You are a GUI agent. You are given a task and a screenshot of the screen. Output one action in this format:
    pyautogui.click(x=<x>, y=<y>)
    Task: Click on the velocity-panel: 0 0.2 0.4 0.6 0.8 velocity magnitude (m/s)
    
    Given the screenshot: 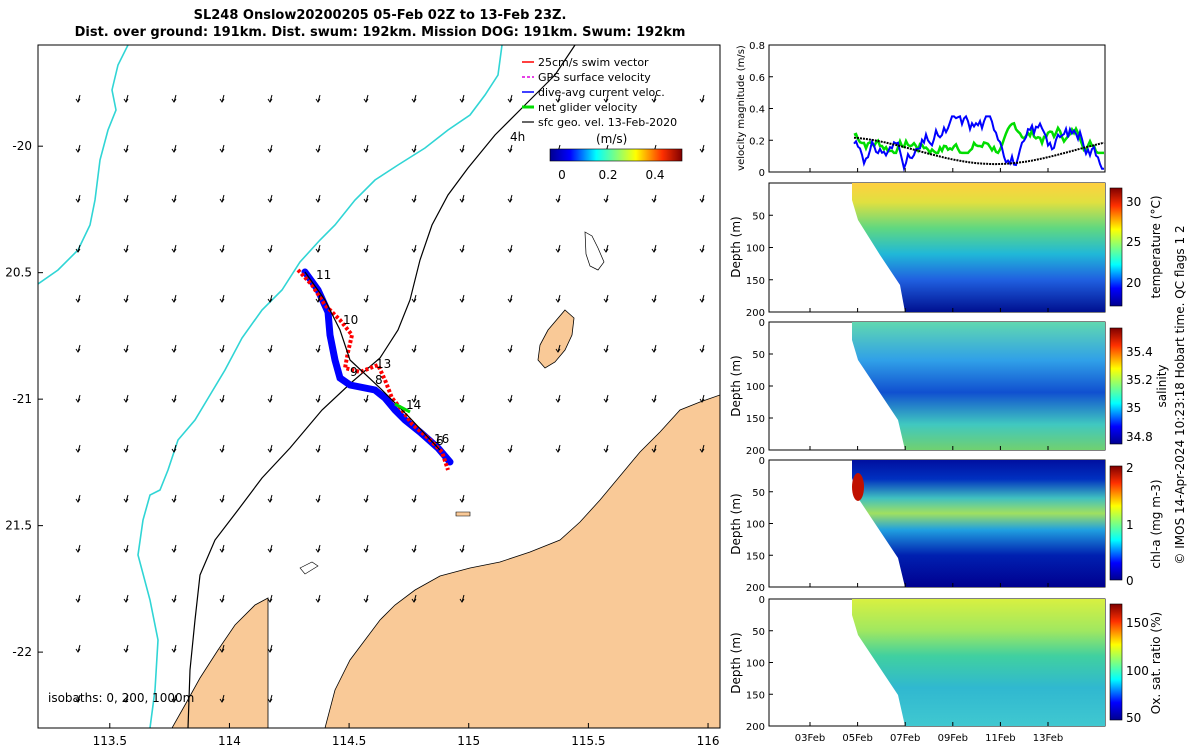 What is the action you would take?
    pyautogui.click(x=921, y=110)
    